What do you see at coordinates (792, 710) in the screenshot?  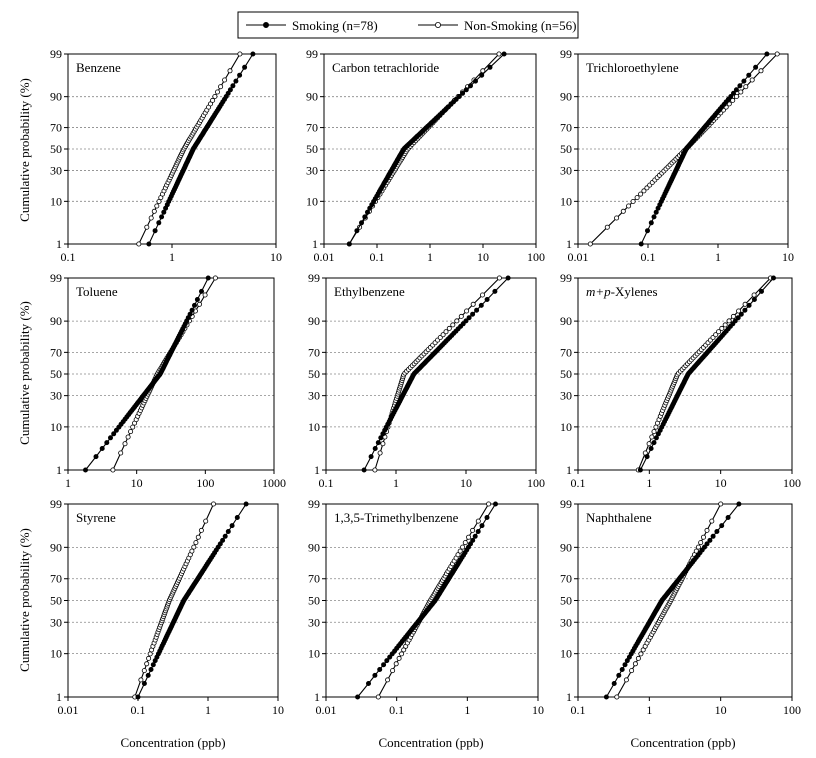 I see `x-tick-label: 100` at bounding box center [792, 710].